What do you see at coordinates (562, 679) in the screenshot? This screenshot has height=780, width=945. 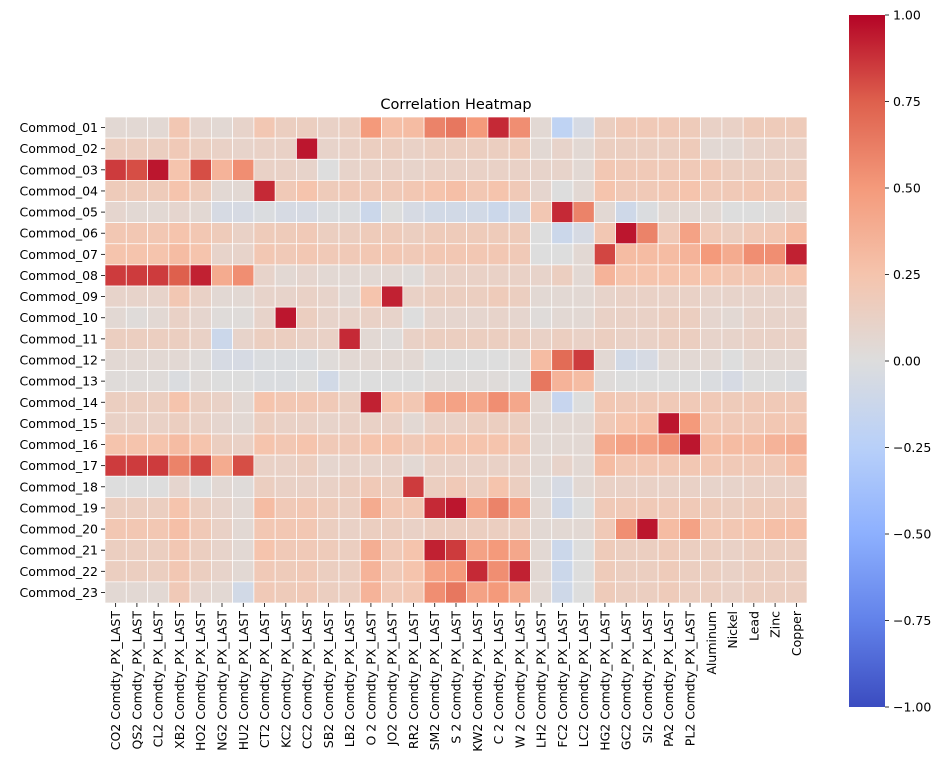 I see `column-label: FC2 Comdty_PX_LAST` at bounding box center [562, 679].